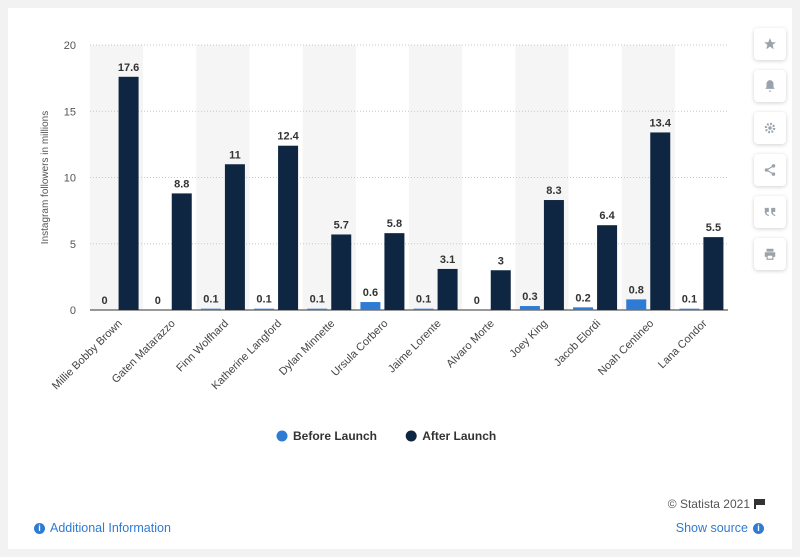  Describe the element at coordinates (128, 68) in the screenshot. I see `data-label: 17.6` at that location.